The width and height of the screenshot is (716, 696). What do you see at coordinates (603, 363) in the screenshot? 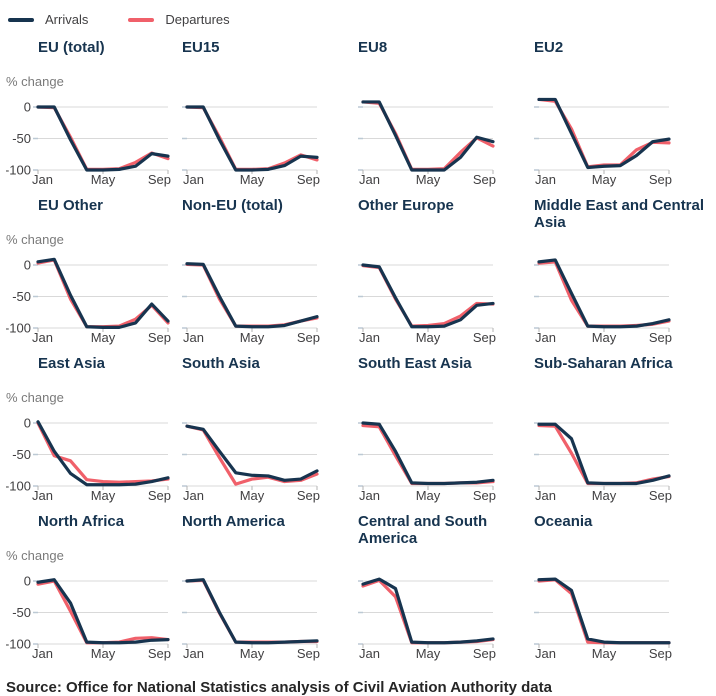
I see `chart-title: Sub-Saharan Africa` at bounding box center [603, 363].